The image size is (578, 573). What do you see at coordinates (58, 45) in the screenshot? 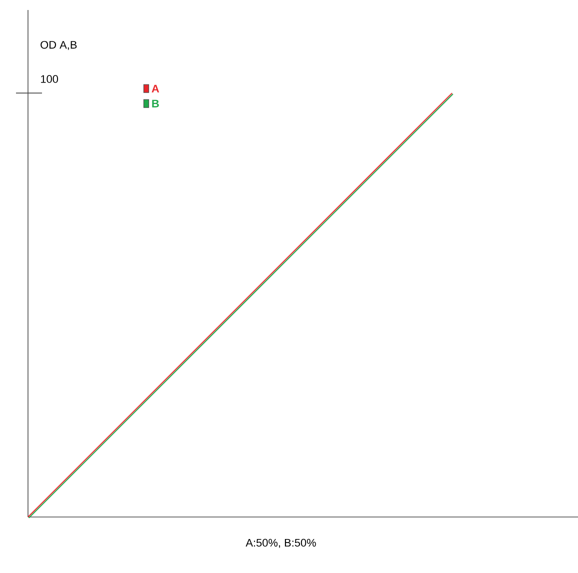
I see `y-axis-title: OD A,B` at bounding box center [58, 45].